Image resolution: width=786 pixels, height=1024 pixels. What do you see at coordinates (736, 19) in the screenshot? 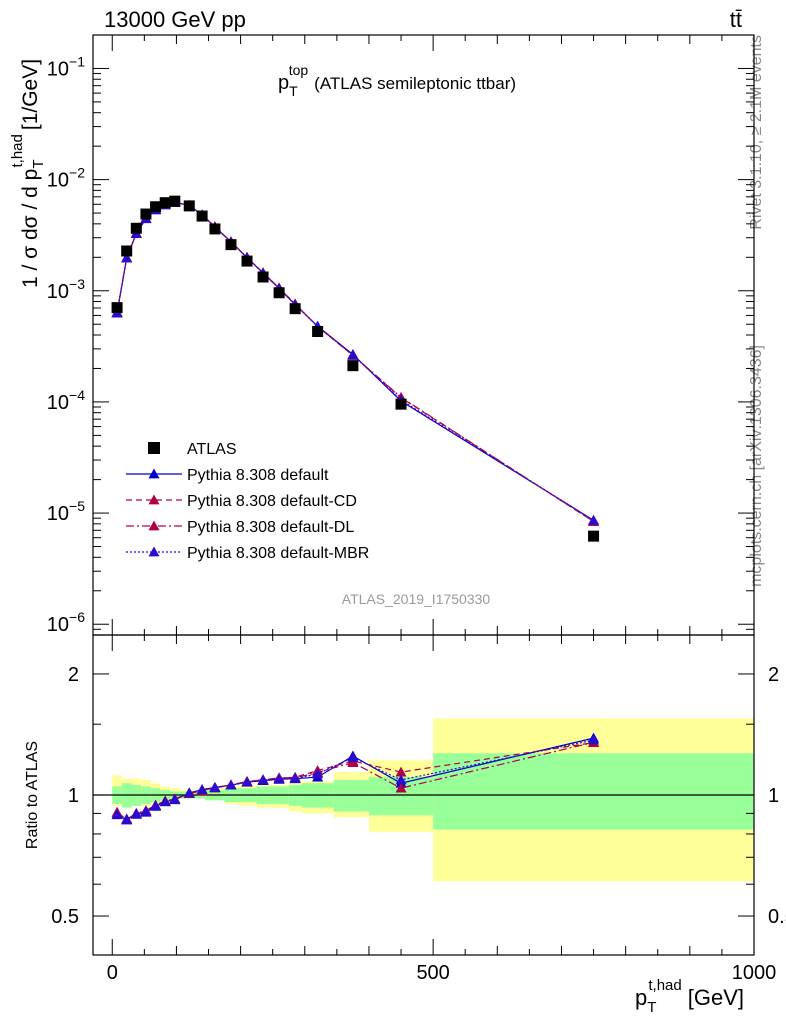
I see `process-label: tt̄` at bounding box center [736, 19].